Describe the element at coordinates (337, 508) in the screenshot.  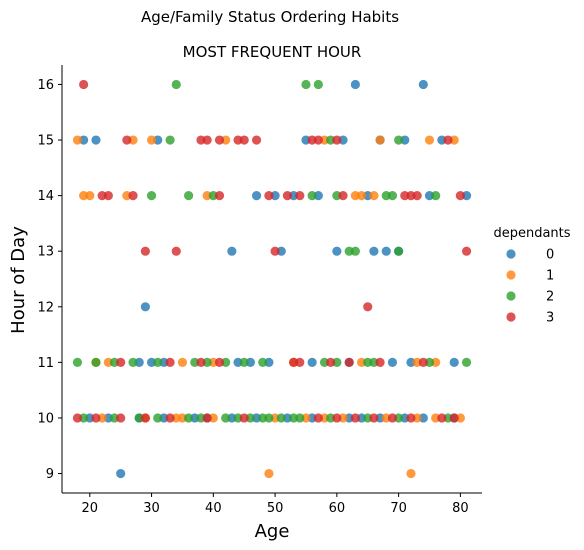
I see `x-tick-label: 60` at that location.